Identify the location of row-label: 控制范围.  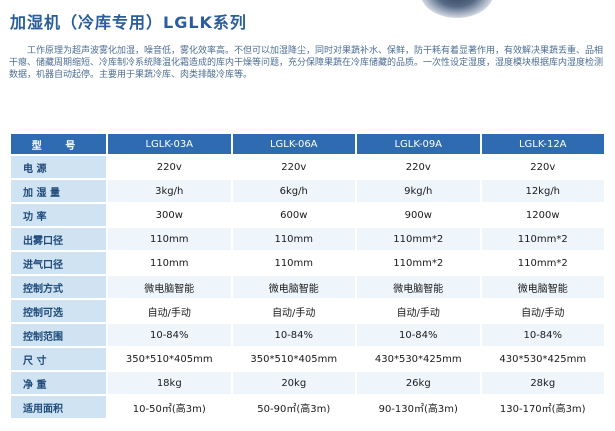
(58, 335).